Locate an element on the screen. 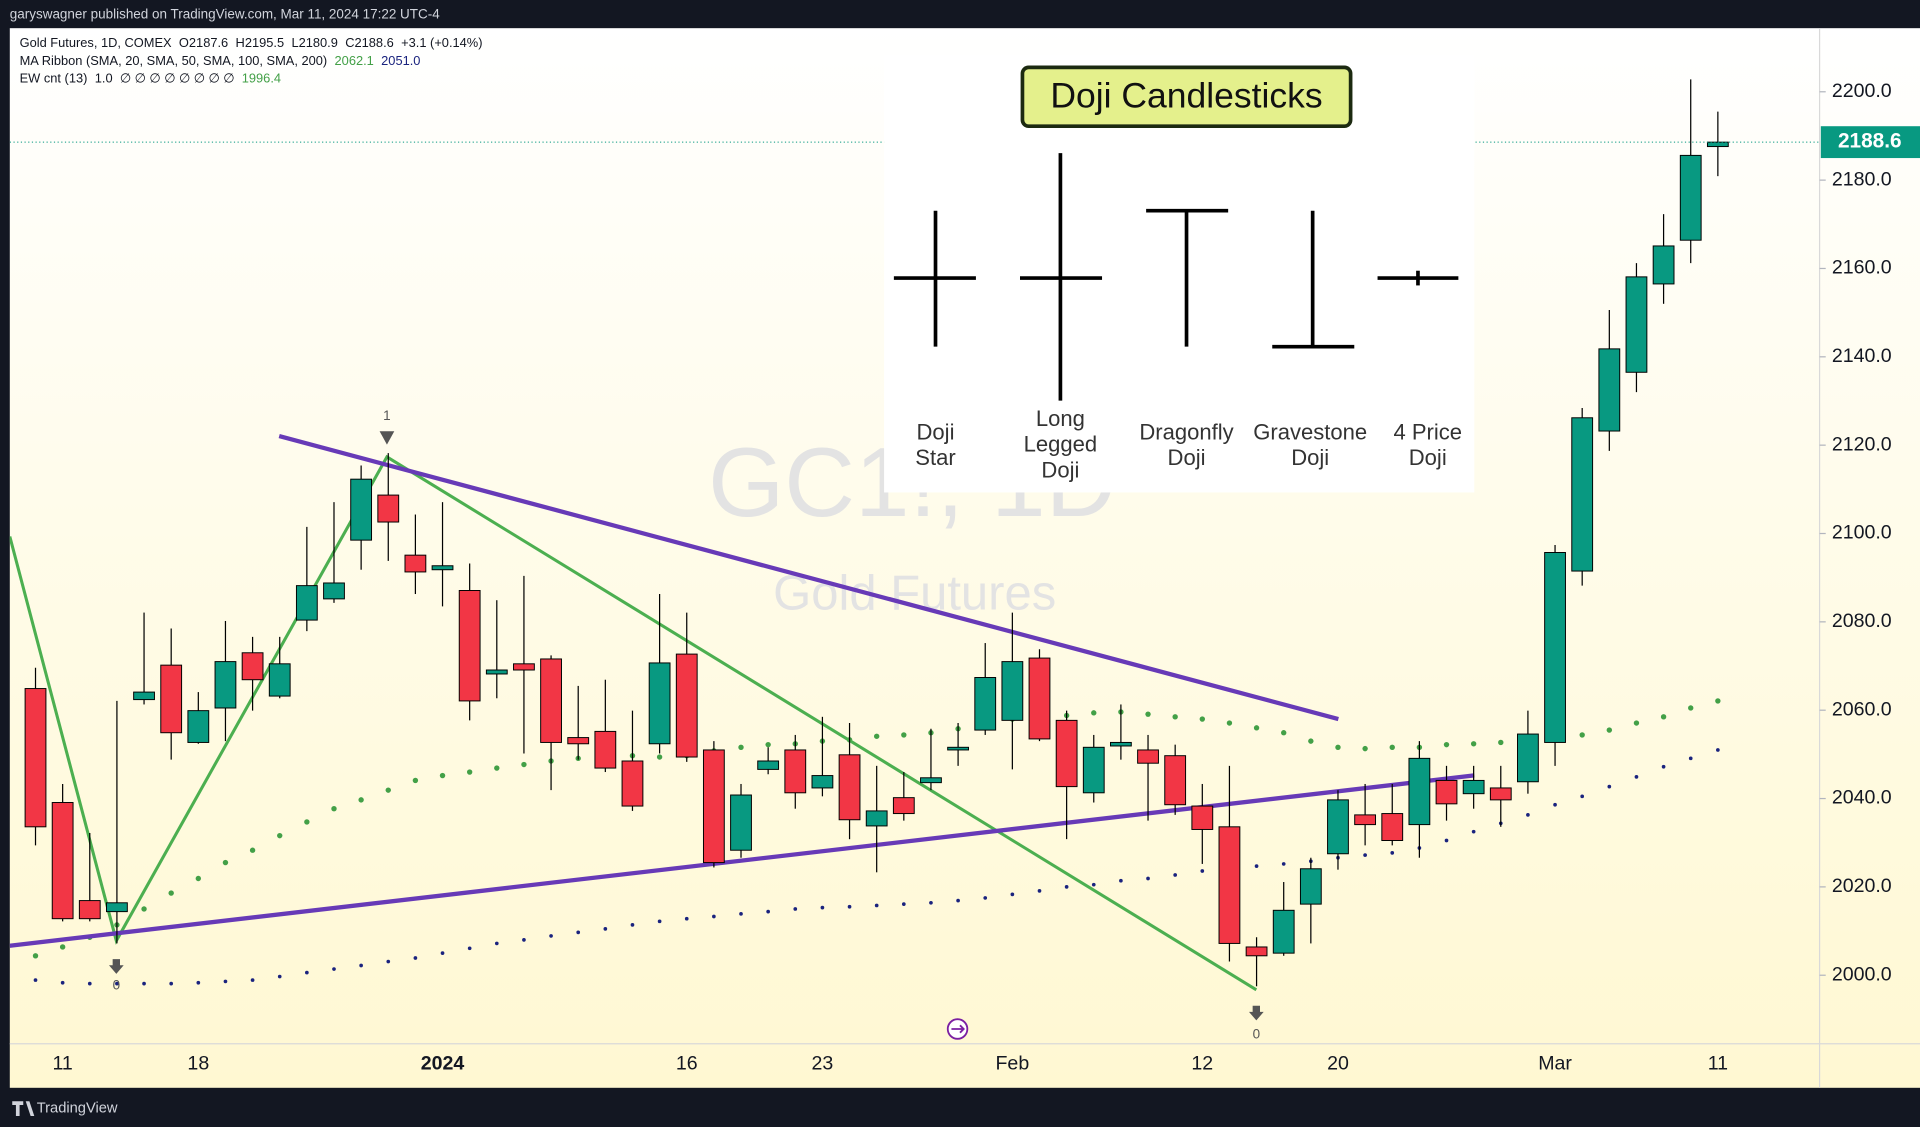  y-tick-label: 2000.0 is located at coordinates (1862, 974).